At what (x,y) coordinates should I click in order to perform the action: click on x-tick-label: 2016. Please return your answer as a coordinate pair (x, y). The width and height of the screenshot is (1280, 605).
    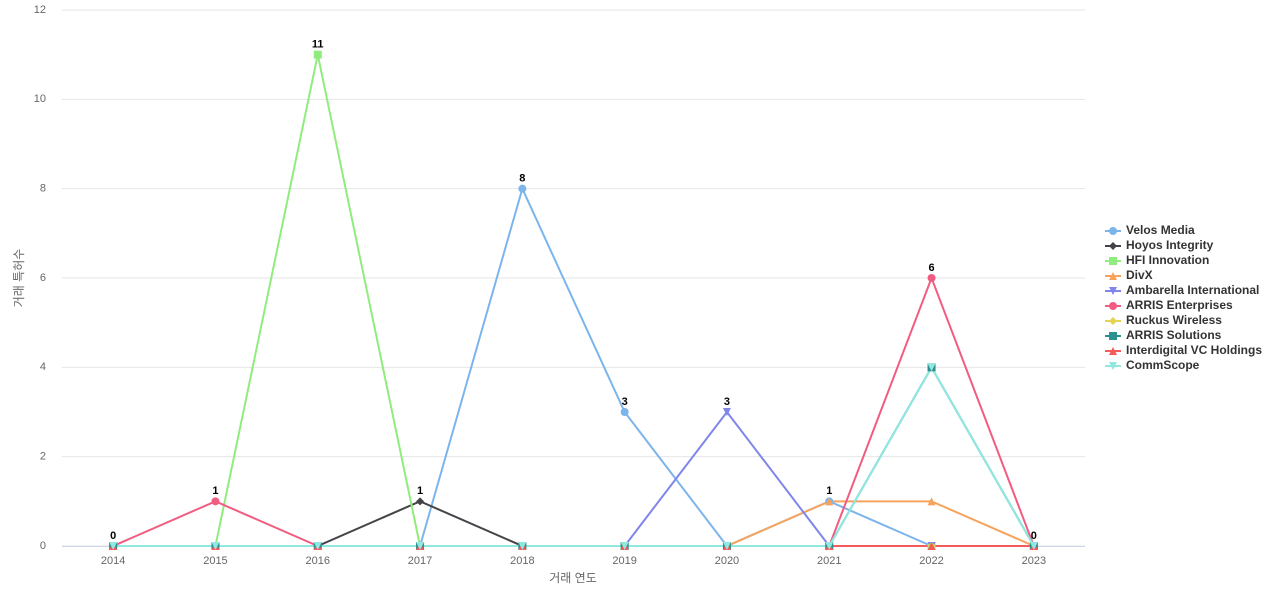
    Looking at the image, I should click on (318, 561).